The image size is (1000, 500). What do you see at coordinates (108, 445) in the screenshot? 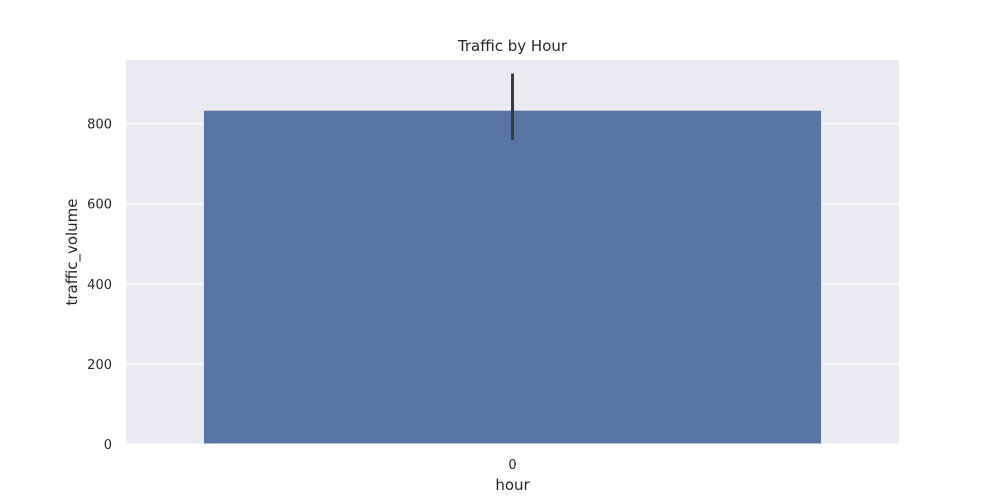
I see `y-tick-label: 0` at bounding box center [108, 445].